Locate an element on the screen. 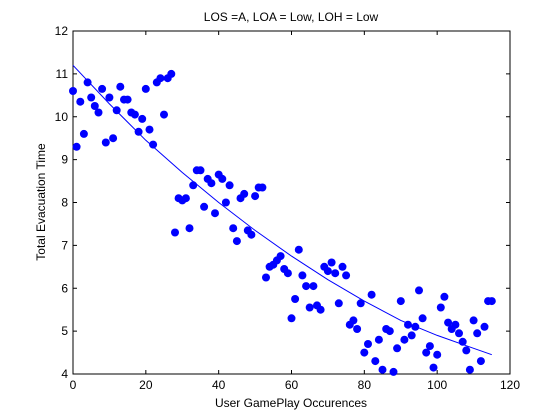  x-tick-label: 20 is located at coordinates (146, 385).